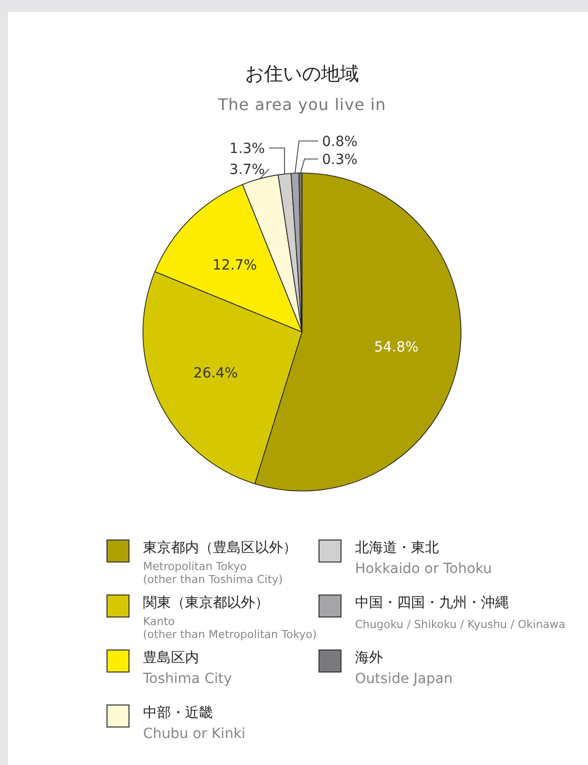 This screenshot has height=765, width=588. I want to click on data-label: 0.8%, so click(340, 142).